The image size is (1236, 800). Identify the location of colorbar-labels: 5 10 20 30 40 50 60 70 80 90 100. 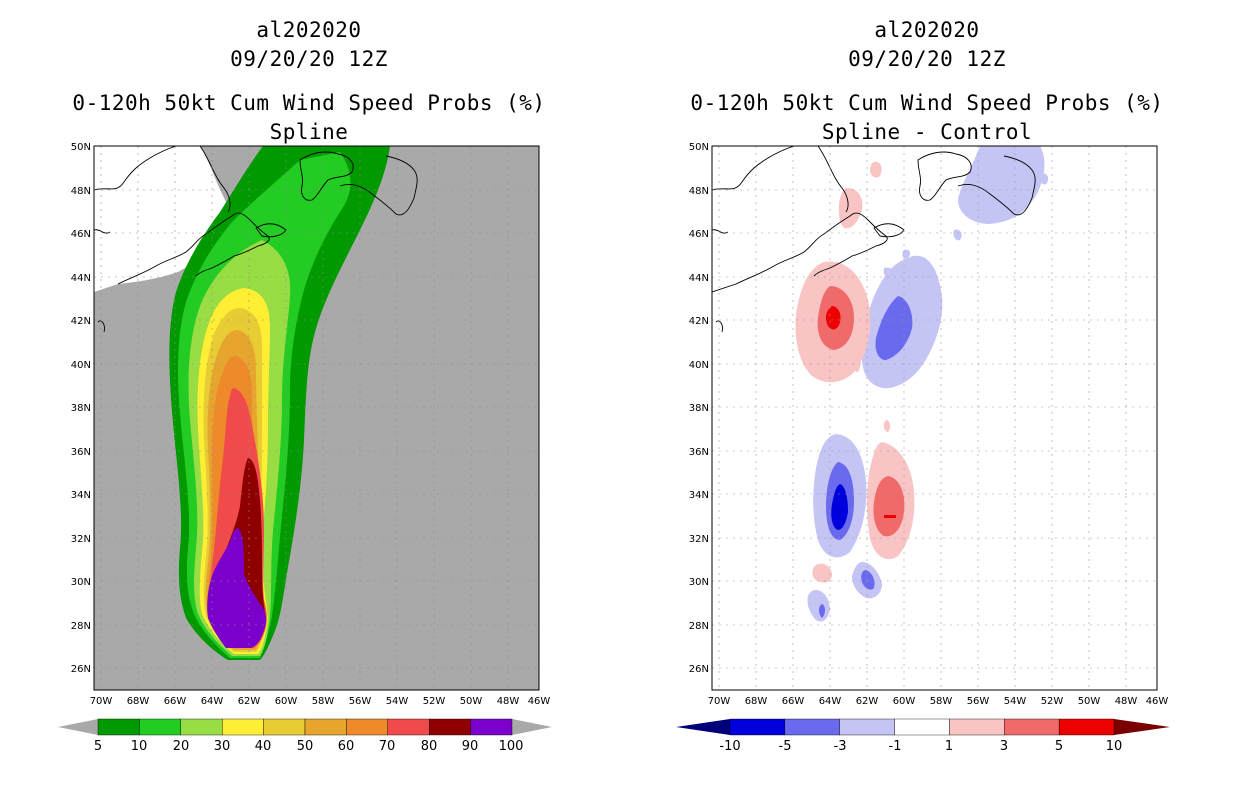
(309, 746).